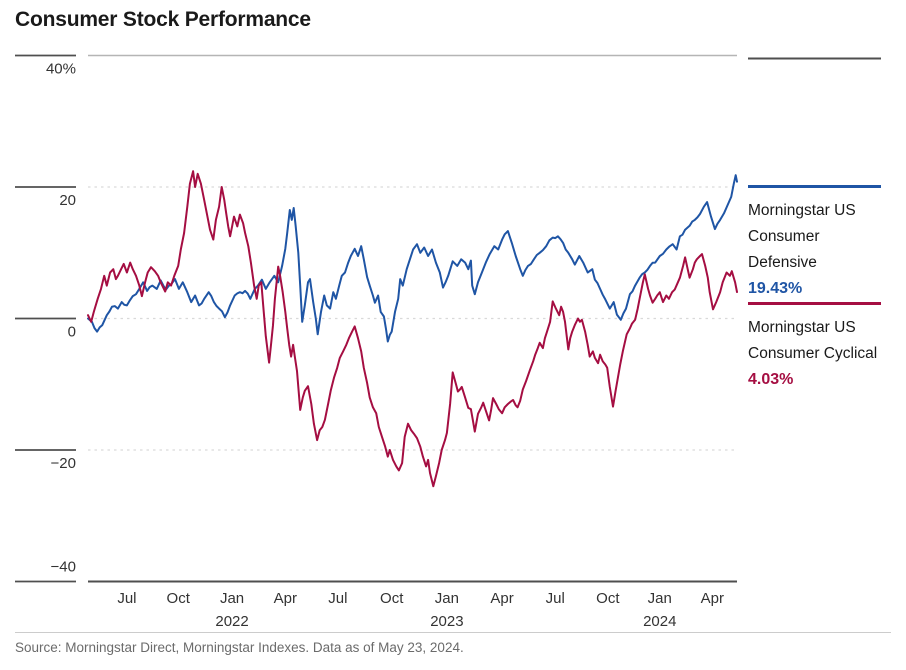 The width and height of the screenshot is (906, 670). I want to click on legend-label-line: Consumer Cyclical, so click(813, 353).